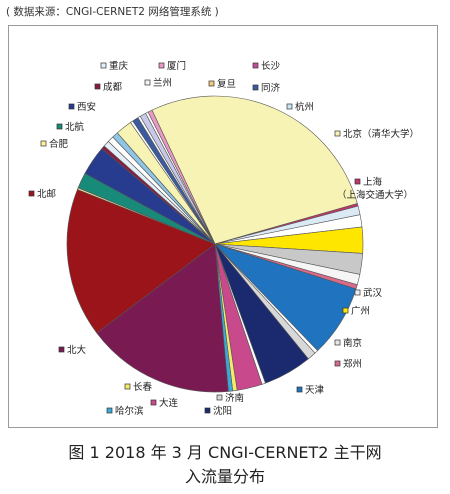  I want to click on legend-label-6: 同济, so click(271, 88).